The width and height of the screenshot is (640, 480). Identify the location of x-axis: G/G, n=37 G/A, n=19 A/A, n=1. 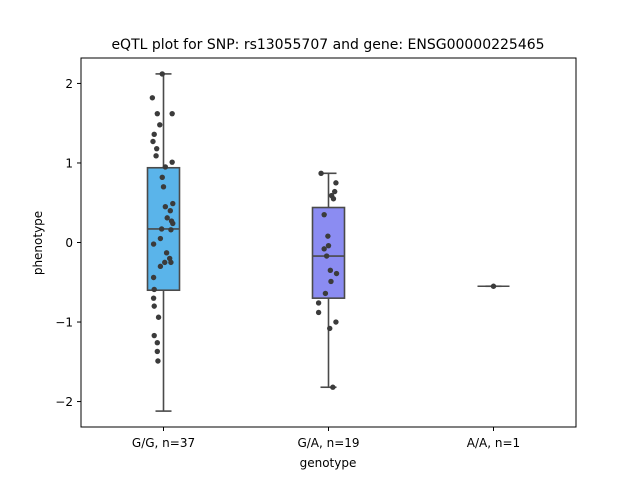
(326, 438).